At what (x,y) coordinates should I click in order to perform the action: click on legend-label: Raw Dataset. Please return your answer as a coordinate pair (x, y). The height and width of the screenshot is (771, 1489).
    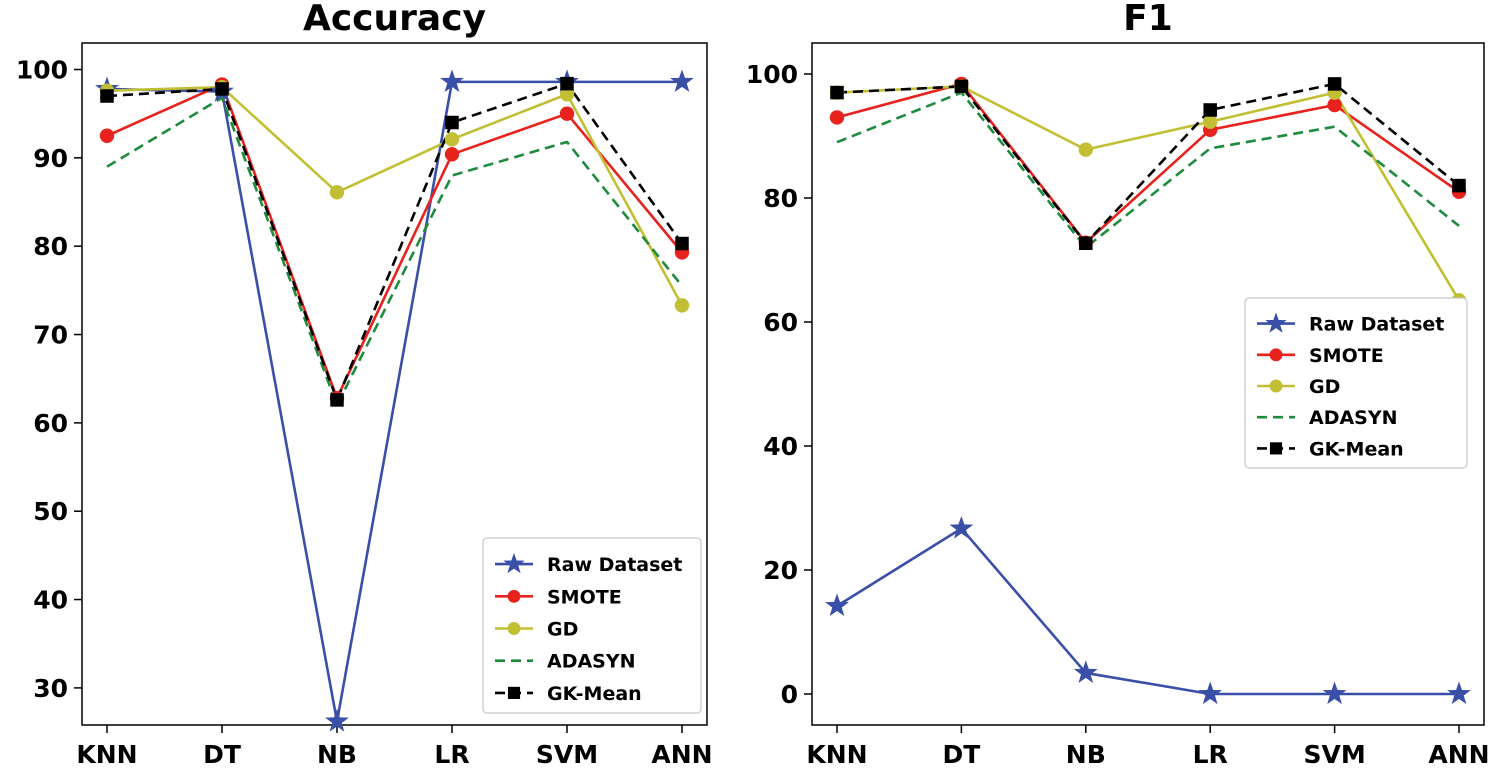
    Looking at the image, I should click on (1376, 325).